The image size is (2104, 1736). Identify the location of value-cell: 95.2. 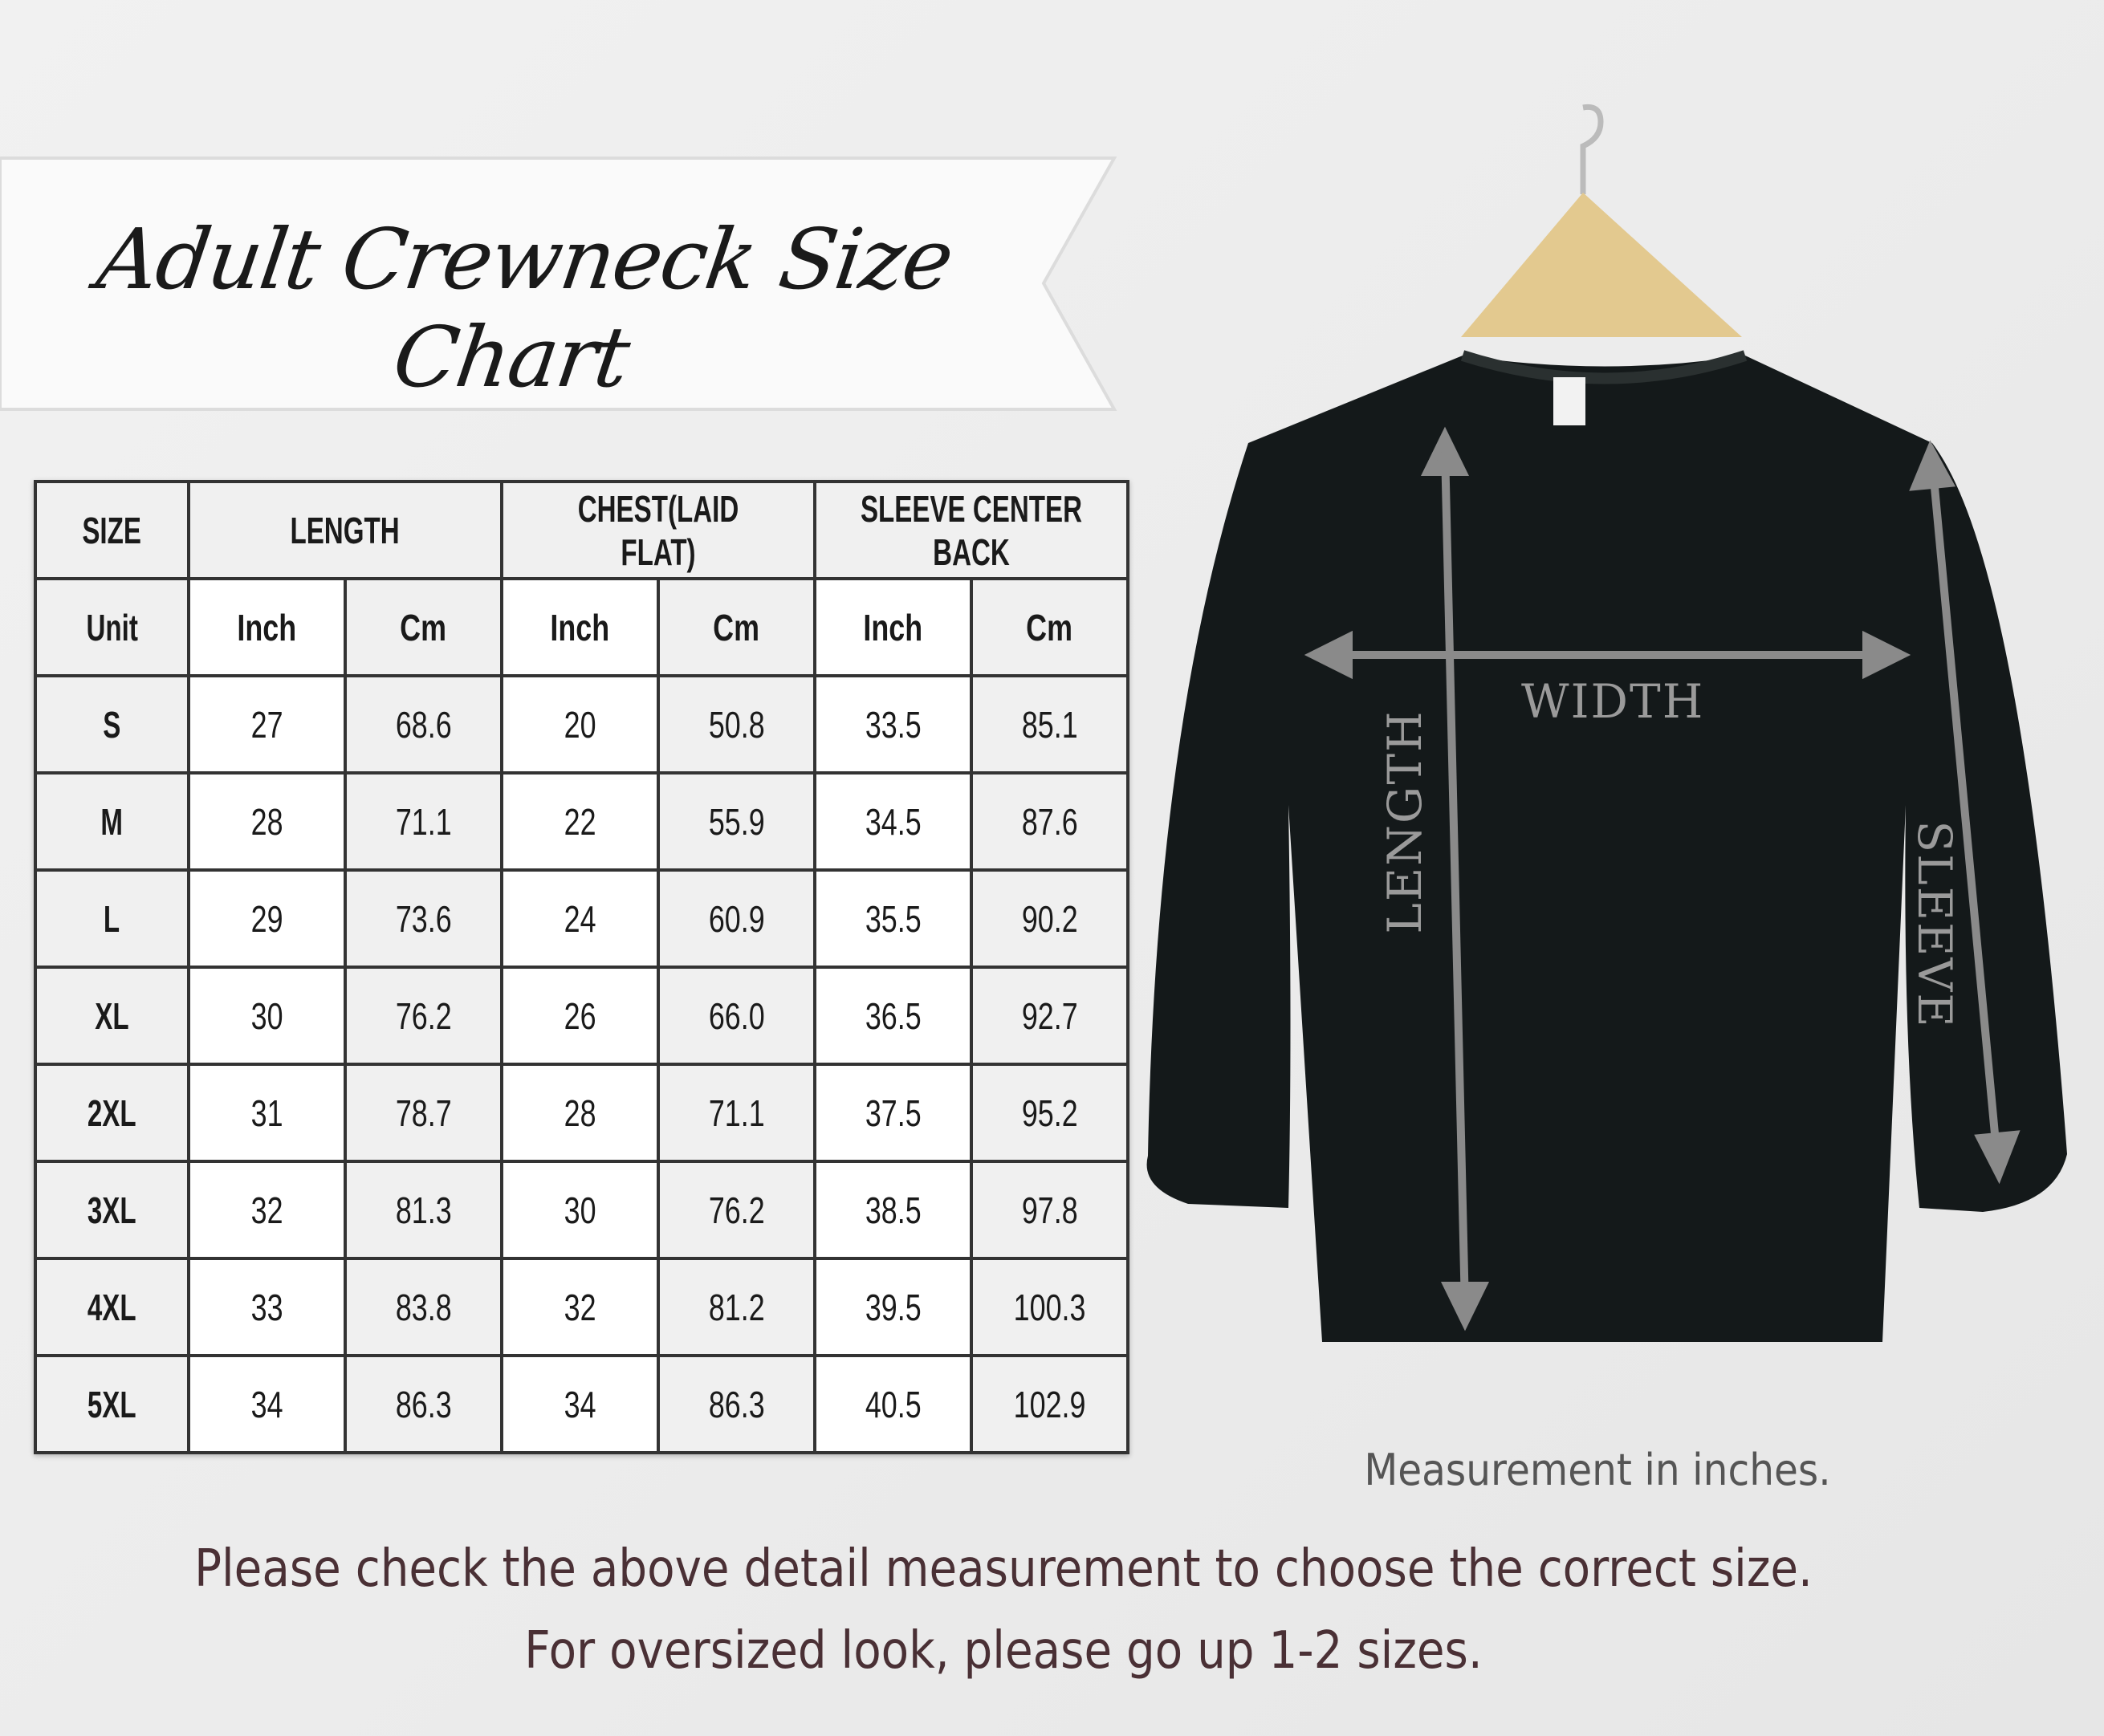
(1049, 1113).